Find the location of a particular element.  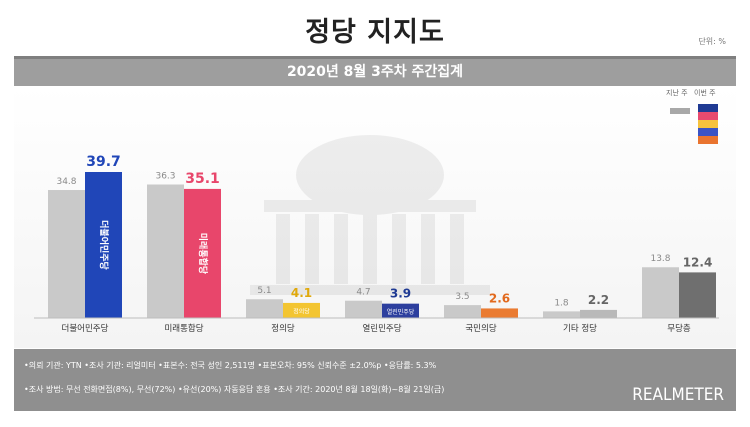

legend-prev-swatch is located at coordinates (680, 111).